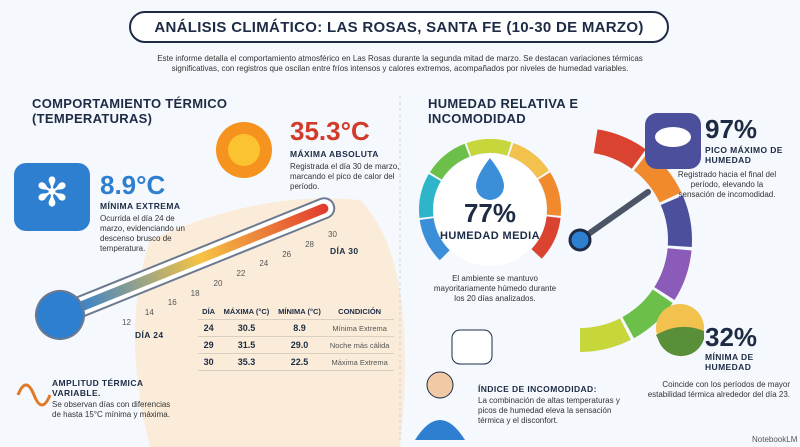  What do you see at coordinates (490, 179) in the screenshot?
I see `drop-icon` at bounding box center [490, 179].